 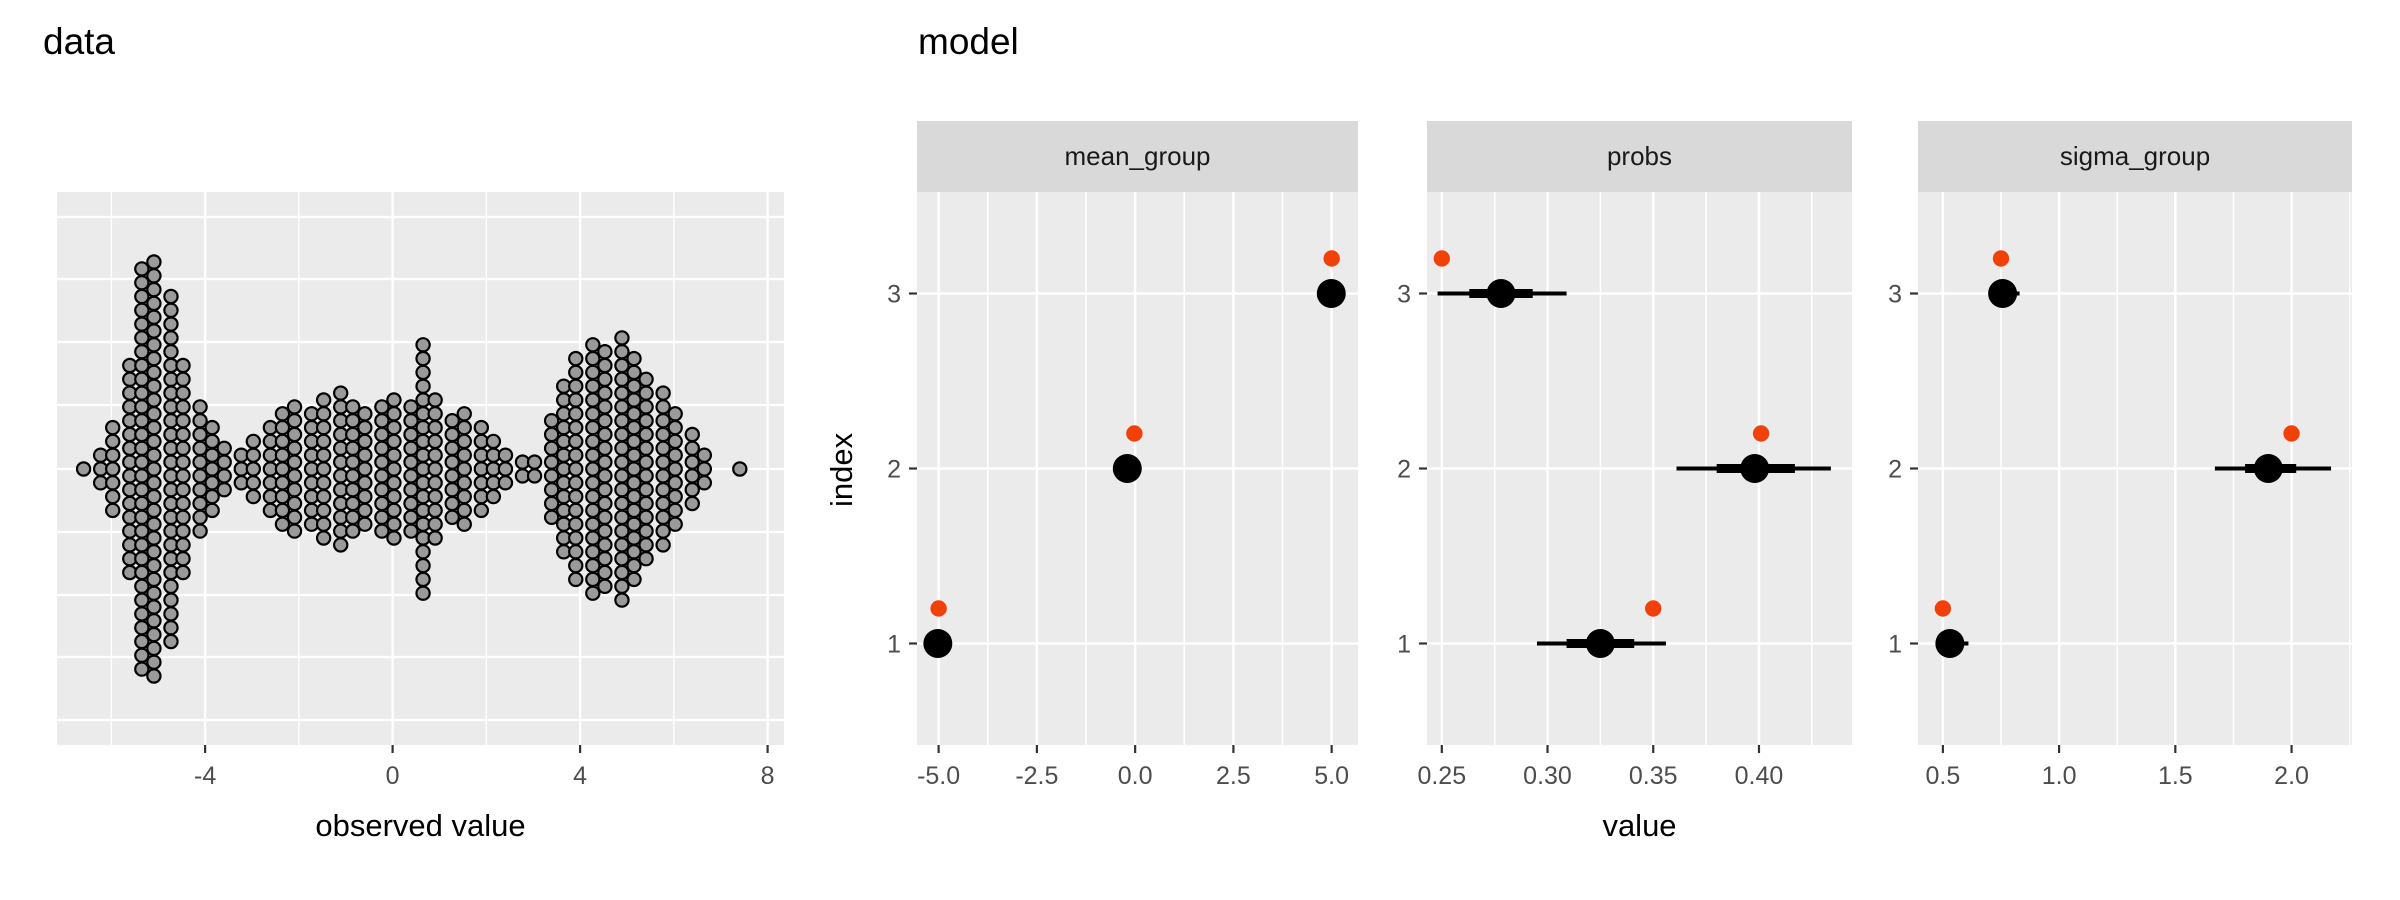 What do you see at coordinates (2059, 776) in the screenshot?
I see `x-tick-label: 1.0` at bounding box center [2059, 776].